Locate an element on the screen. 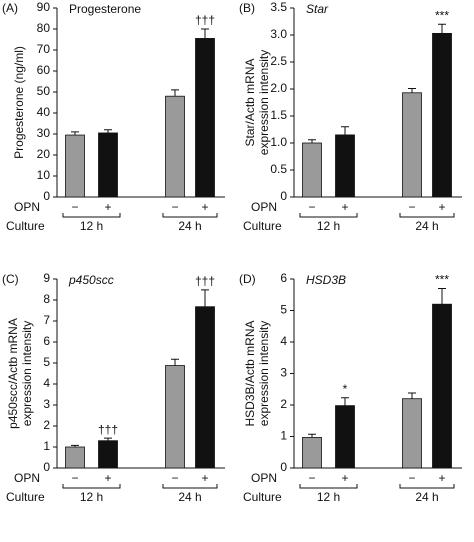 The width and height of the screenshot is (474, 542). y-tick-label: 1.5 is located at coordinates (278, 115).